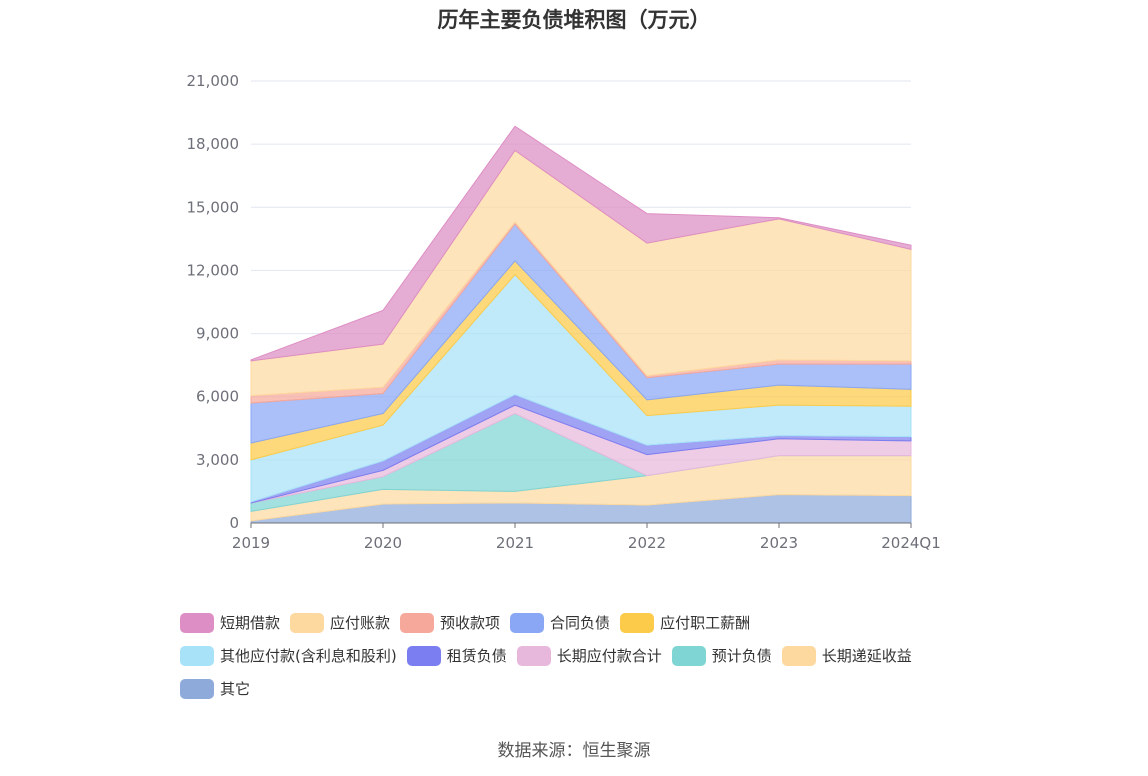 The image size is (1148, 776). I want to click on chart-title: 历年主要负债堆积图（万元）, so click(574, 20).